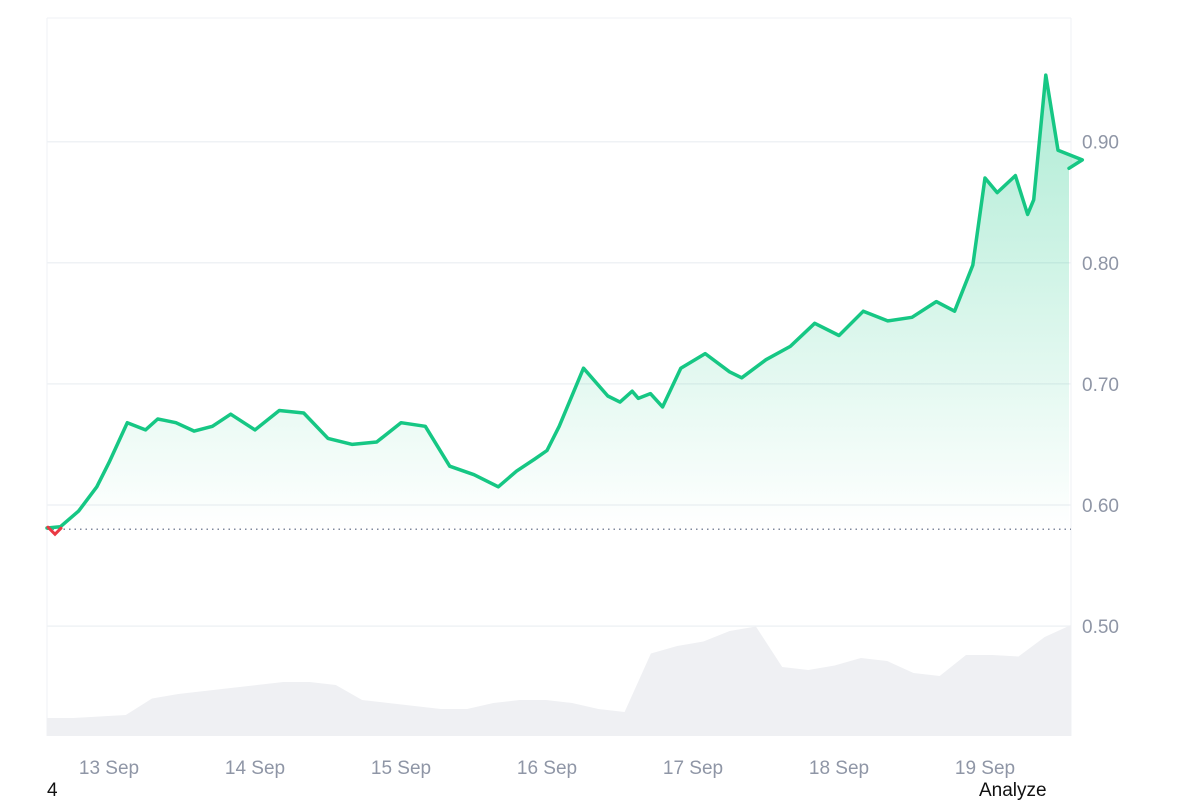  What do you see at coordinates (109, 768) in the screenshot?
I see `x-tick-label: 13 Sep` at bounding box center [109, 768].